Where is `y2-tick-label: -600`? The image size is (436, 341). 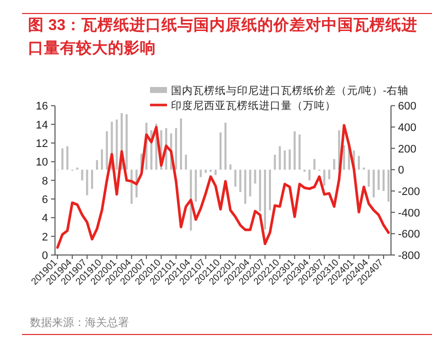 y2-tick-label: -600 is located at coordinates (409, 234).